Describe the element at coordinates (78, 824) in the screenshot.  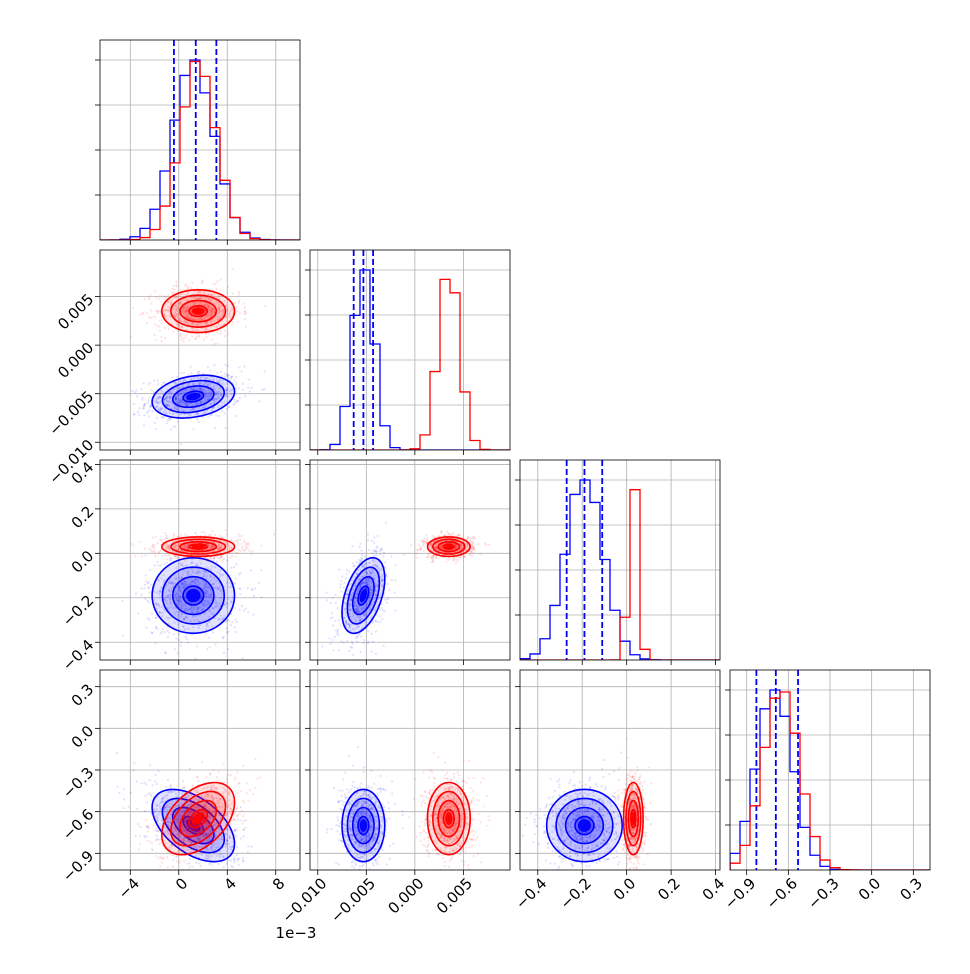
I see `y-tick-label: −0.6` at that location.